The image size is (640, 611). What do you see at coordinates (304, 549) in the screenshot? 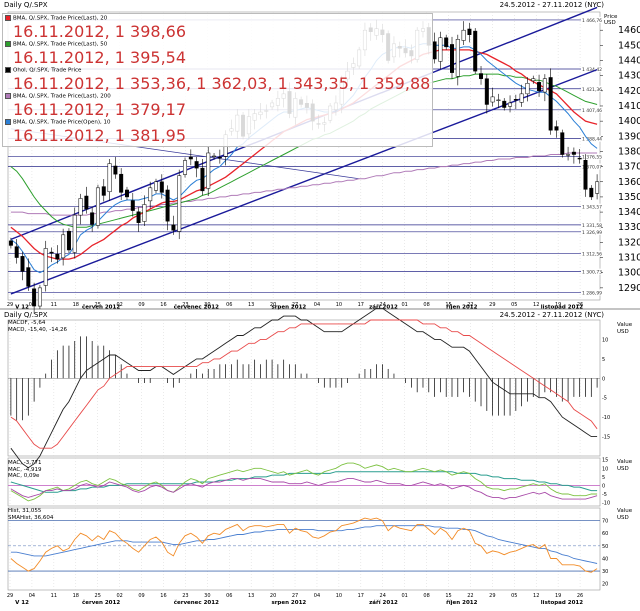
I see `rsi-panel-frame` at bounding box center [304, 549].